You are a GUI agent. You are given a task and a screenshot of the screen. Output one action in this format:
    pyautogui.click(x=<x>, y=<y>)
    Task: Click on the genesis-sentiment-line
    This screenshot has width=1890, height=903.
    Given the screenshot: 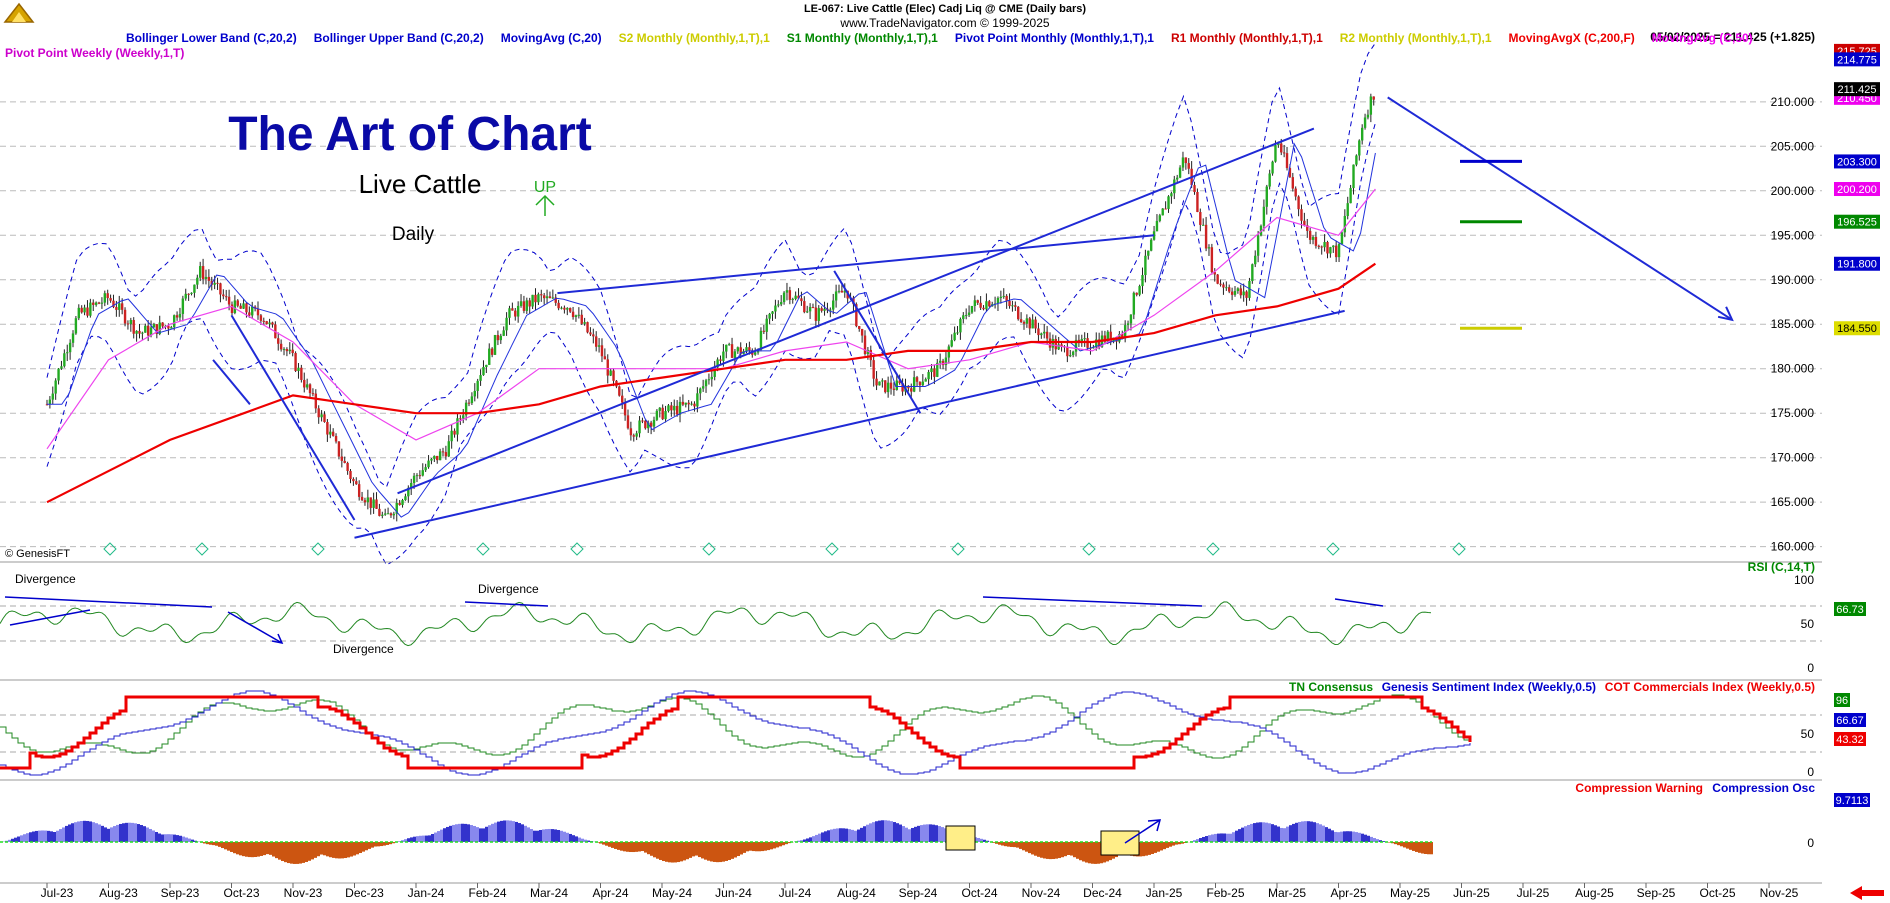 What is the action you would take?
    pyautogui.click(x=735, y=733)
    